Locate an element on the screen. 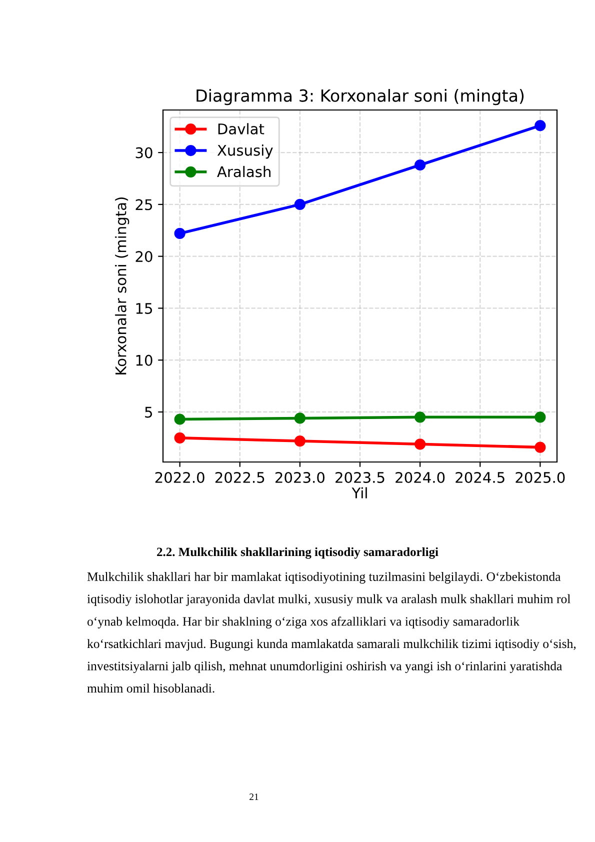 Image resolution: width=595 pixels, height=842 pixels. x-tick-label: 2023.5 is located at coordinates (360, 478).